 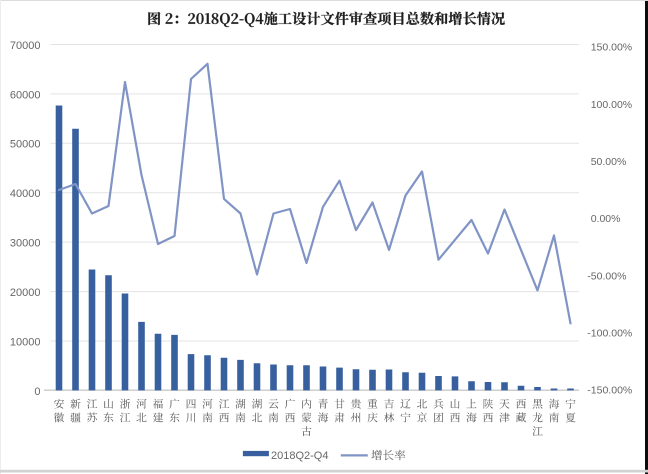 What do you see at coordinates (25, 342) in the screenshot?
I see `svg-text: 10000` at bounding box center [25, 342].